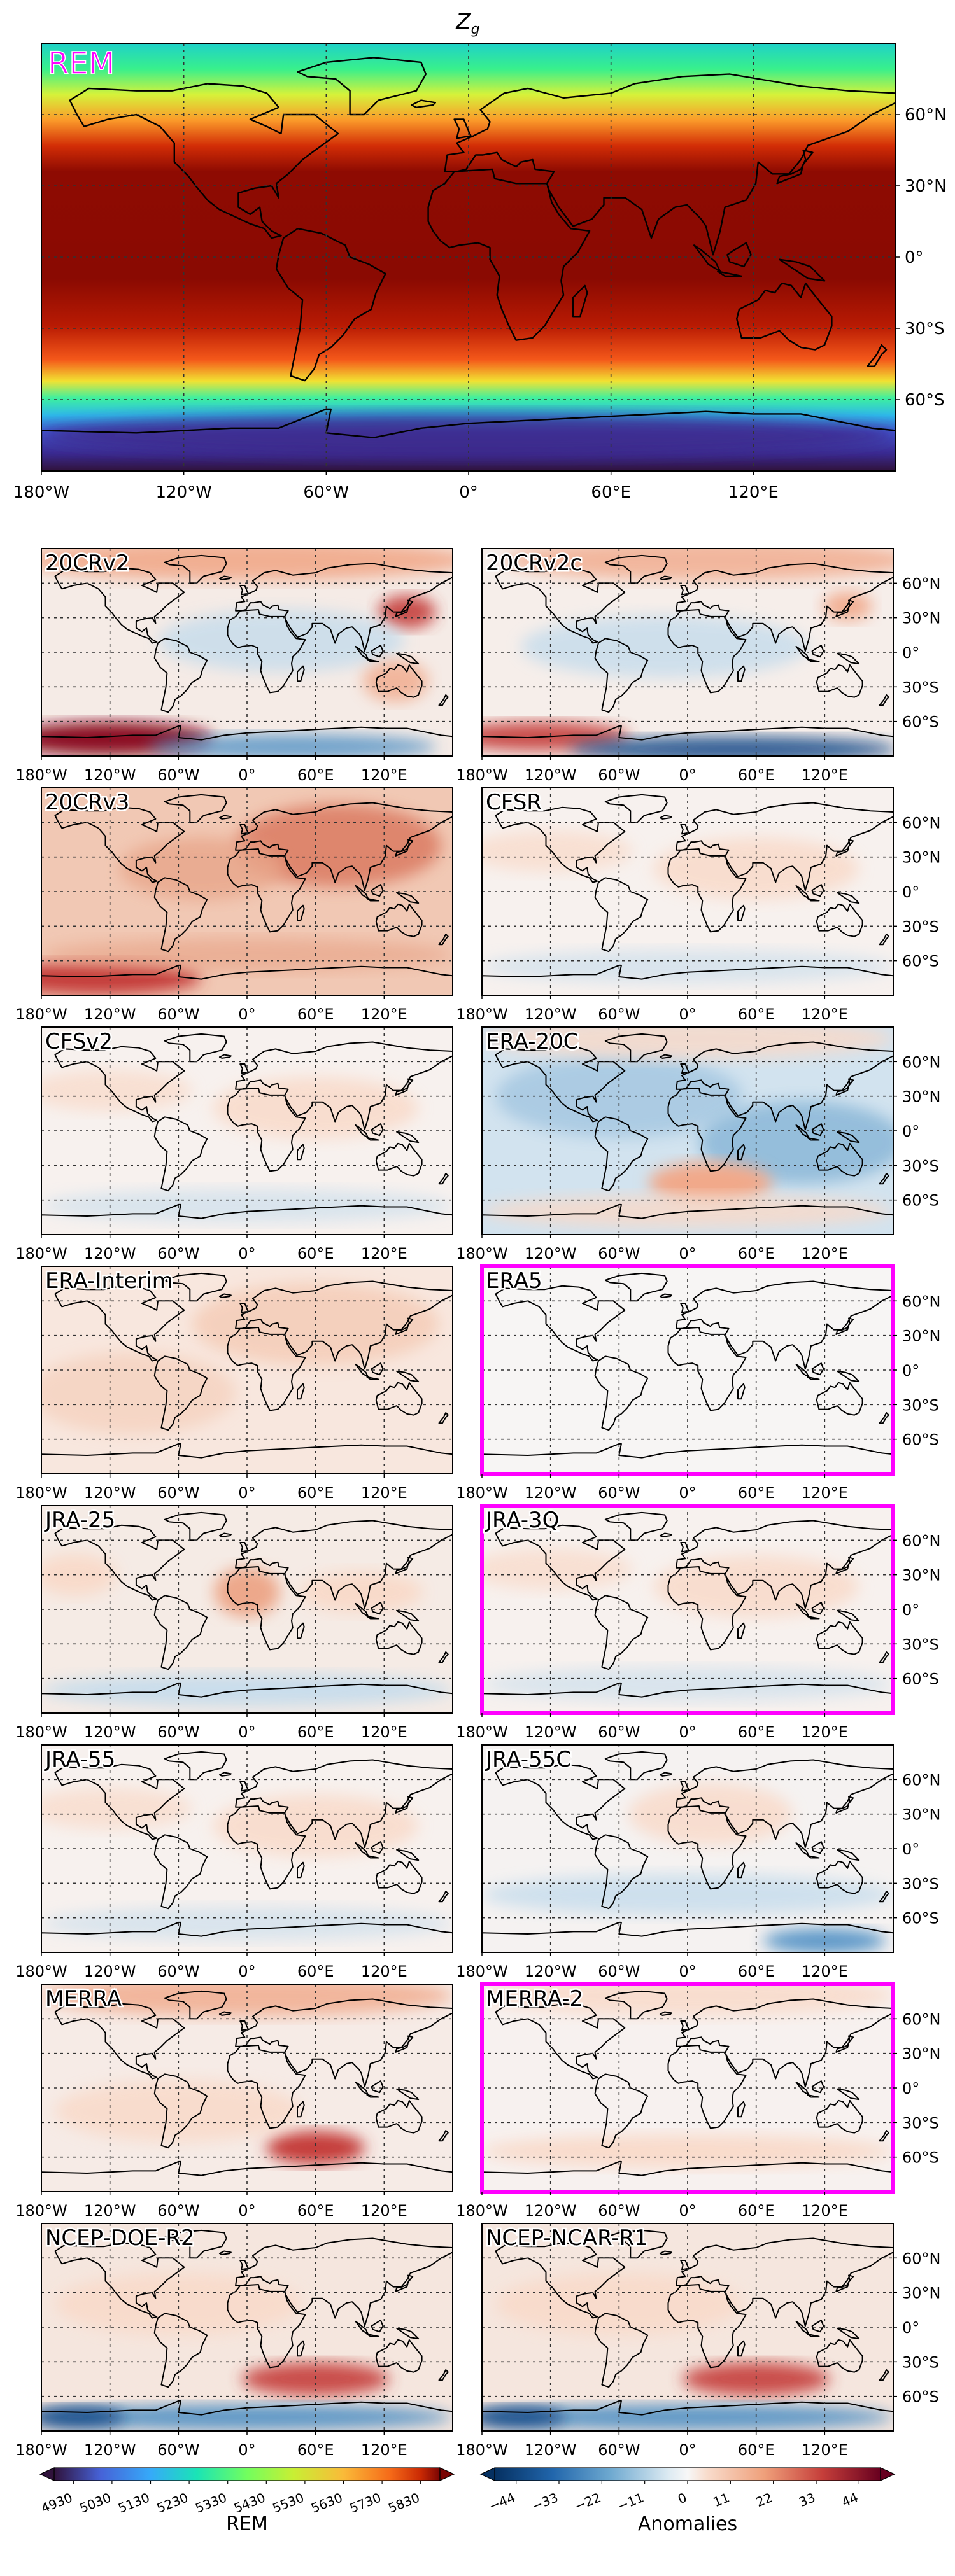 The image size is (955, 2576). I want to click on anomalies-colorbar-extend-high, so click(888, 2474).